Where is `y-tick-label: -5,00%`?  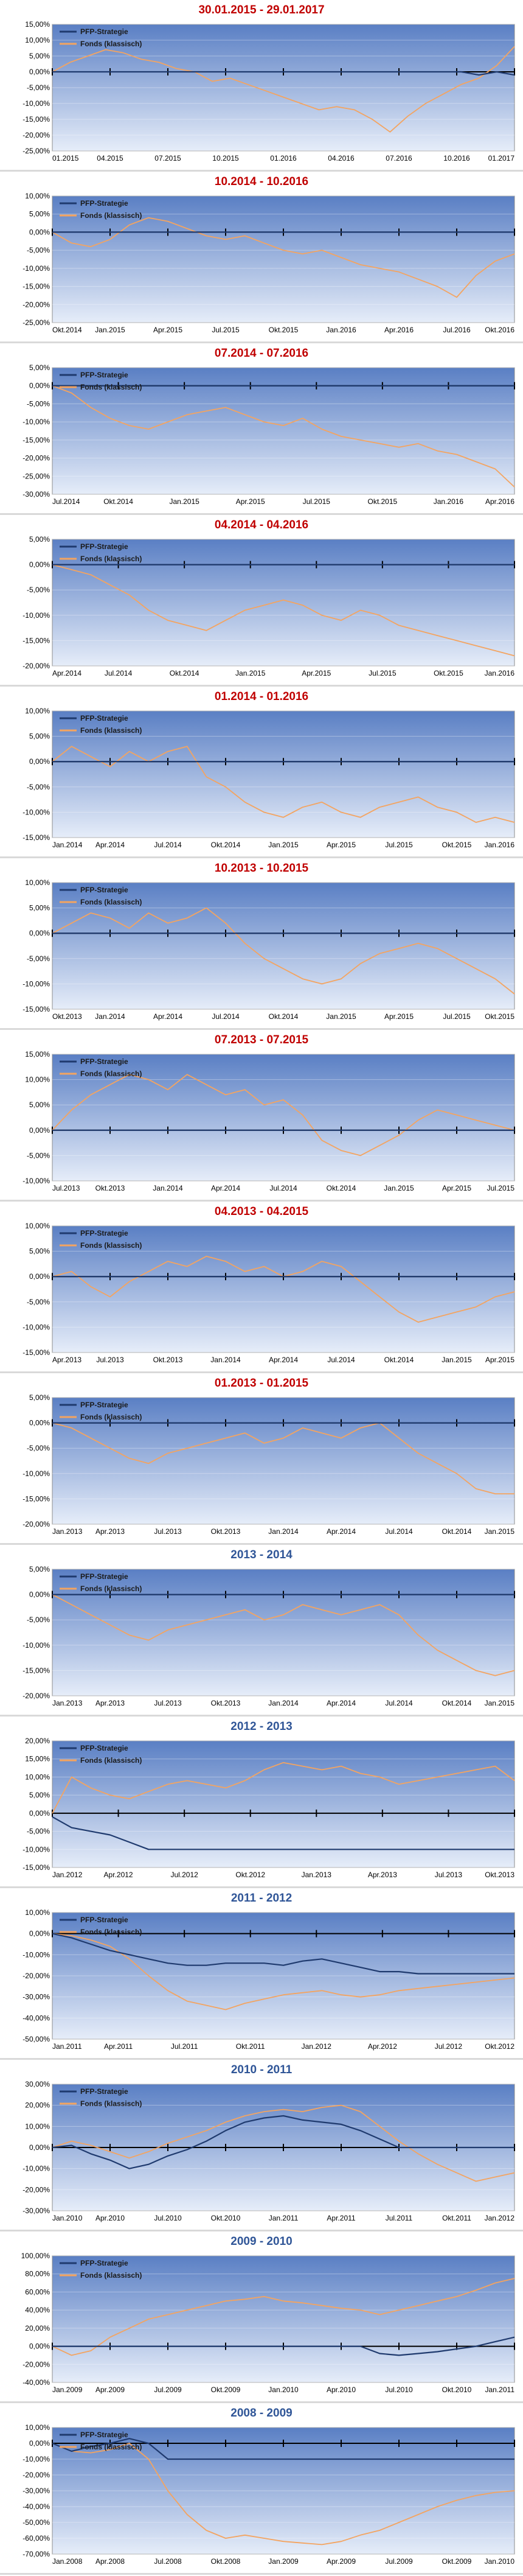
y-tick-label: -5,00% is located at coordinates (39, 1302).